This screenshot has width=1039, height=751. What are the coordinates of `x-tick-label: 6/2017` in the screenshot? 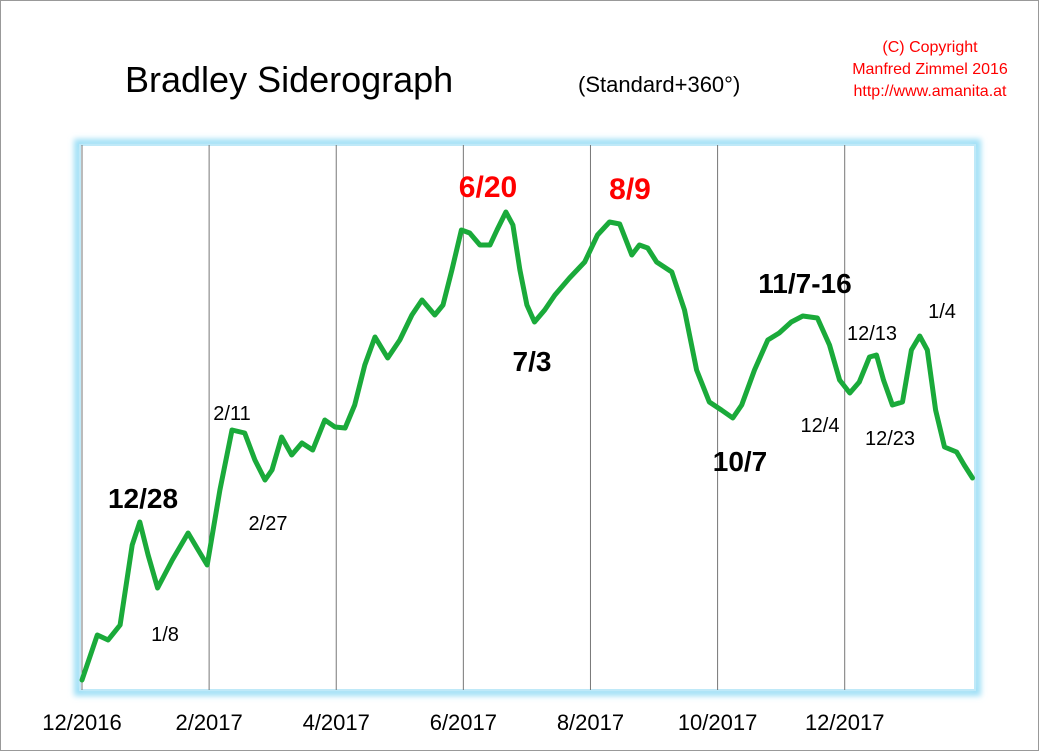 It's located at (463, 722).